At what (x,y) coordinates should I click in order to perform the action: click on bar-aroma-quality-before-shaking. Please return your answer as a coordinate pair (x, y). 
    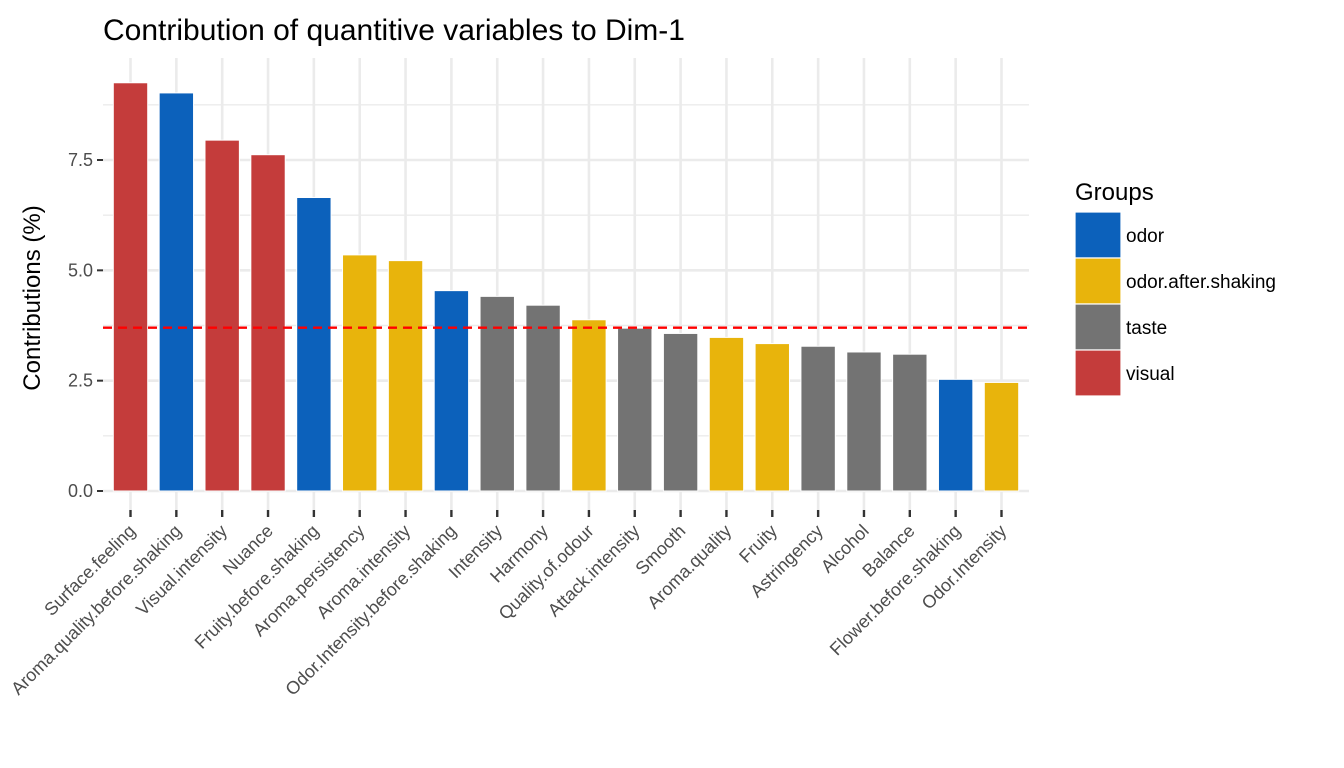
    Looking at the image, I should click on (176, 292).